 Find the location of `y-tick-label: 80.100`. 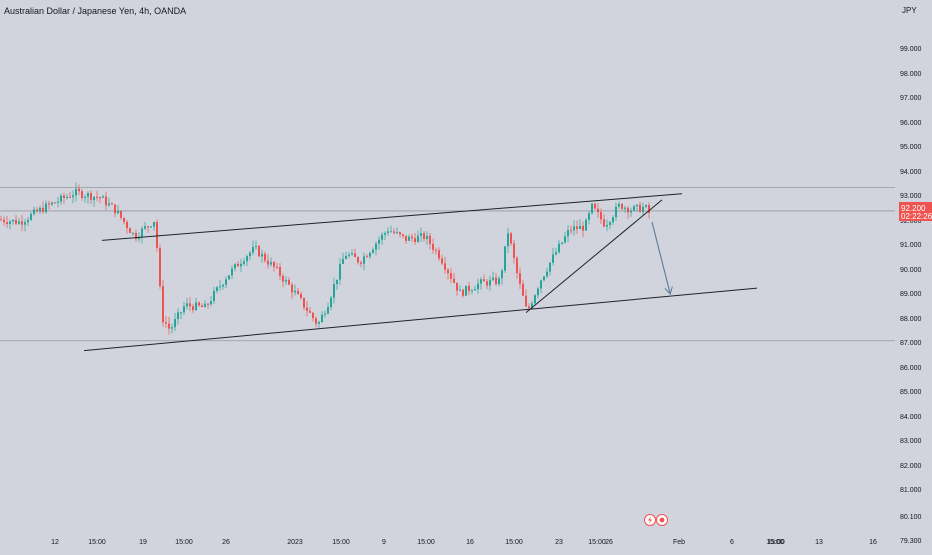

y-tick-label: 80.100 is located at coordinates (911, 517).